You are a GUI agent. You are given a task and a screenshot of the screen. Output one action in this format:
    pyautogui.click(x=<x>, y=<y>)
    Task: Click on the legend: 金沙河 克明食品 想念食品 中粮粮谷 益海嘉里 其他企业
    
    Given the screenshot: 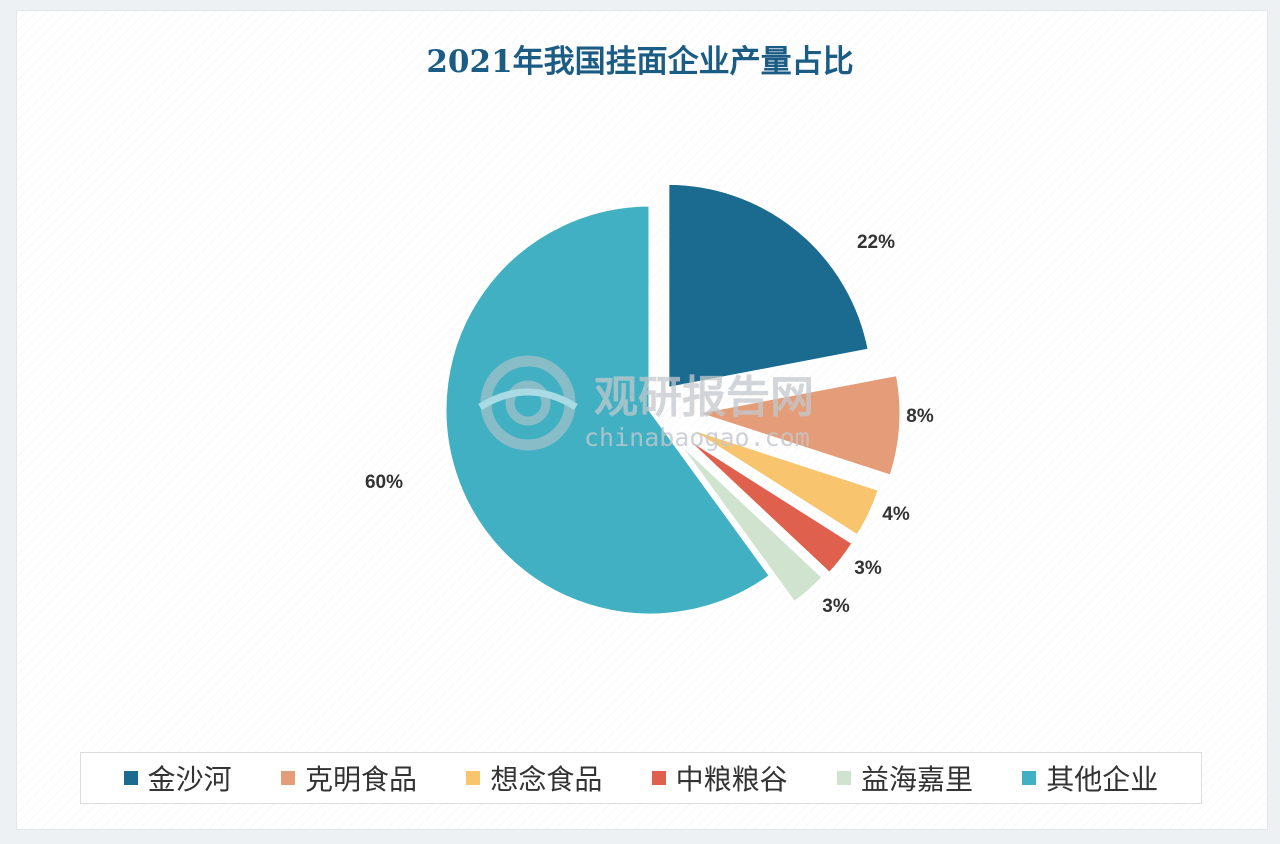 What is the action you would take?
    pyautogui.click(x=641, y=778)
    